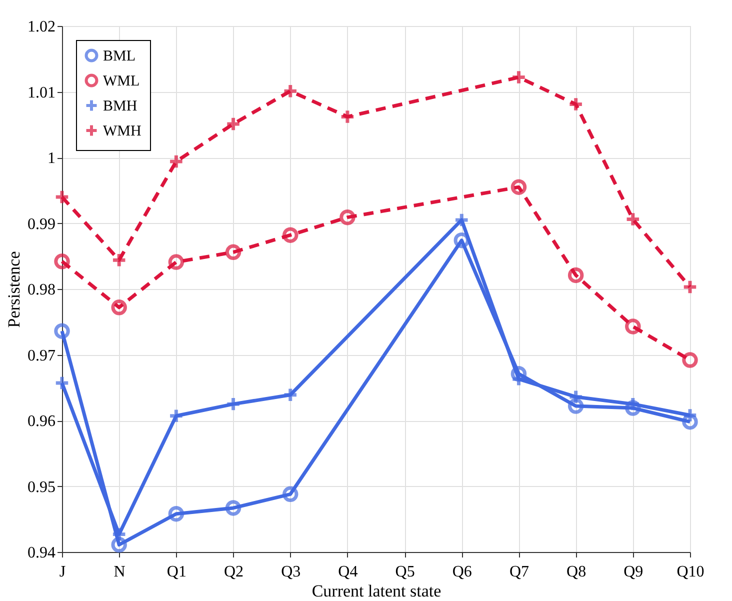  Describe the element at coordinates (119, 56) in the screenshot. I see `legend-label: BML` at that location.